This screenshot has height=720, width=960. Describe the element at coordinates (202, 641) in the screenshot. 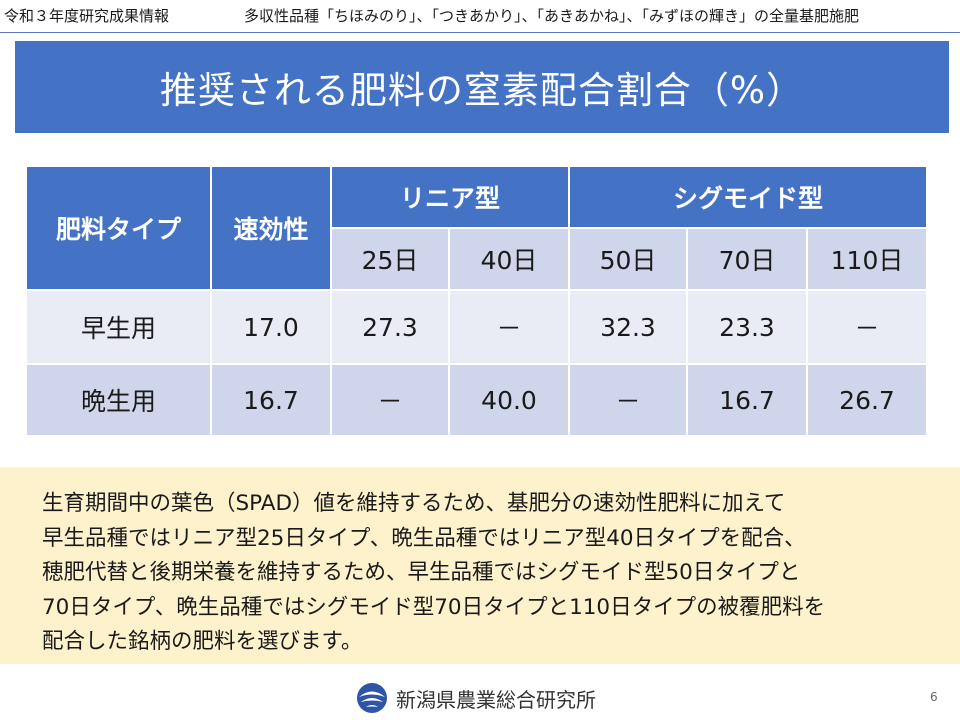

I see `note-line: 配合した銘柄の肥料を選びます。` at that location.